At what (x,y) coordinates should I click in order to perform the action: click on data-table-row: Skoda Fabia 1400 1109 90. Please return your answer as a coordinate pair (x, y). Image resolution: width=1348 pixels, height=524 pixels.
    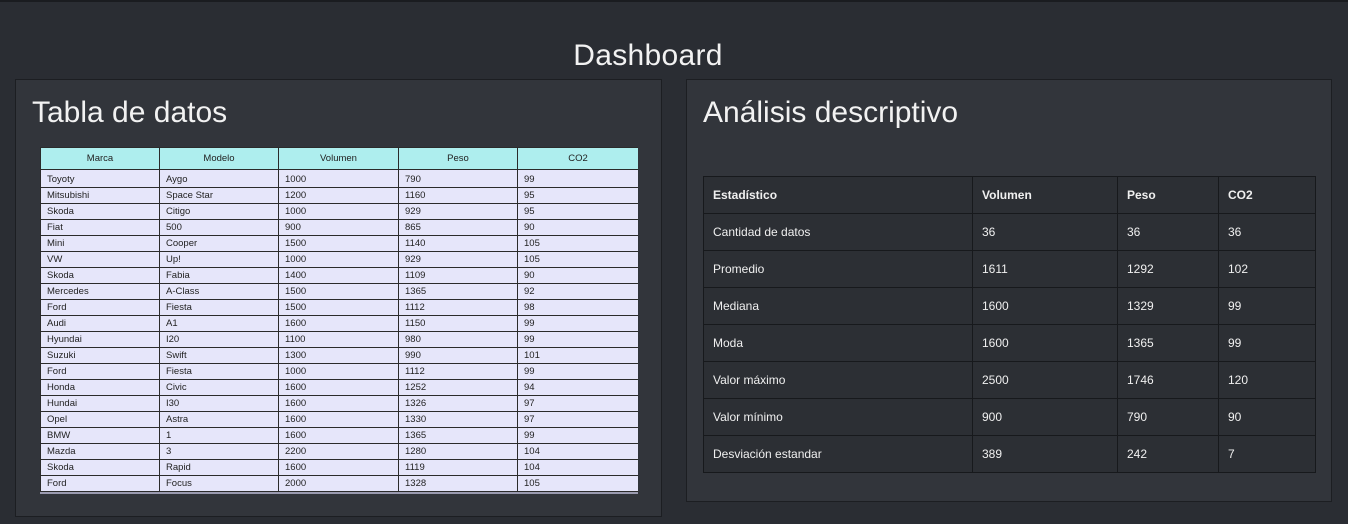
    Looking at the image, I should click on (339, 275).